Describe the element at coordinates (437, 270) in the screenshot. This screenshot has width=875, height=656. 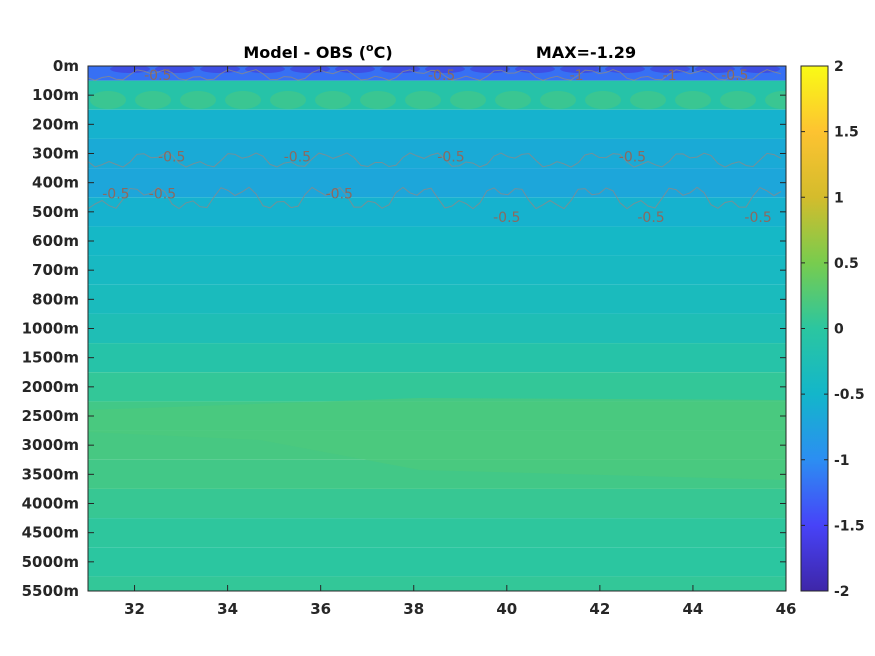
I see `heatmap-band-700m` at that location.